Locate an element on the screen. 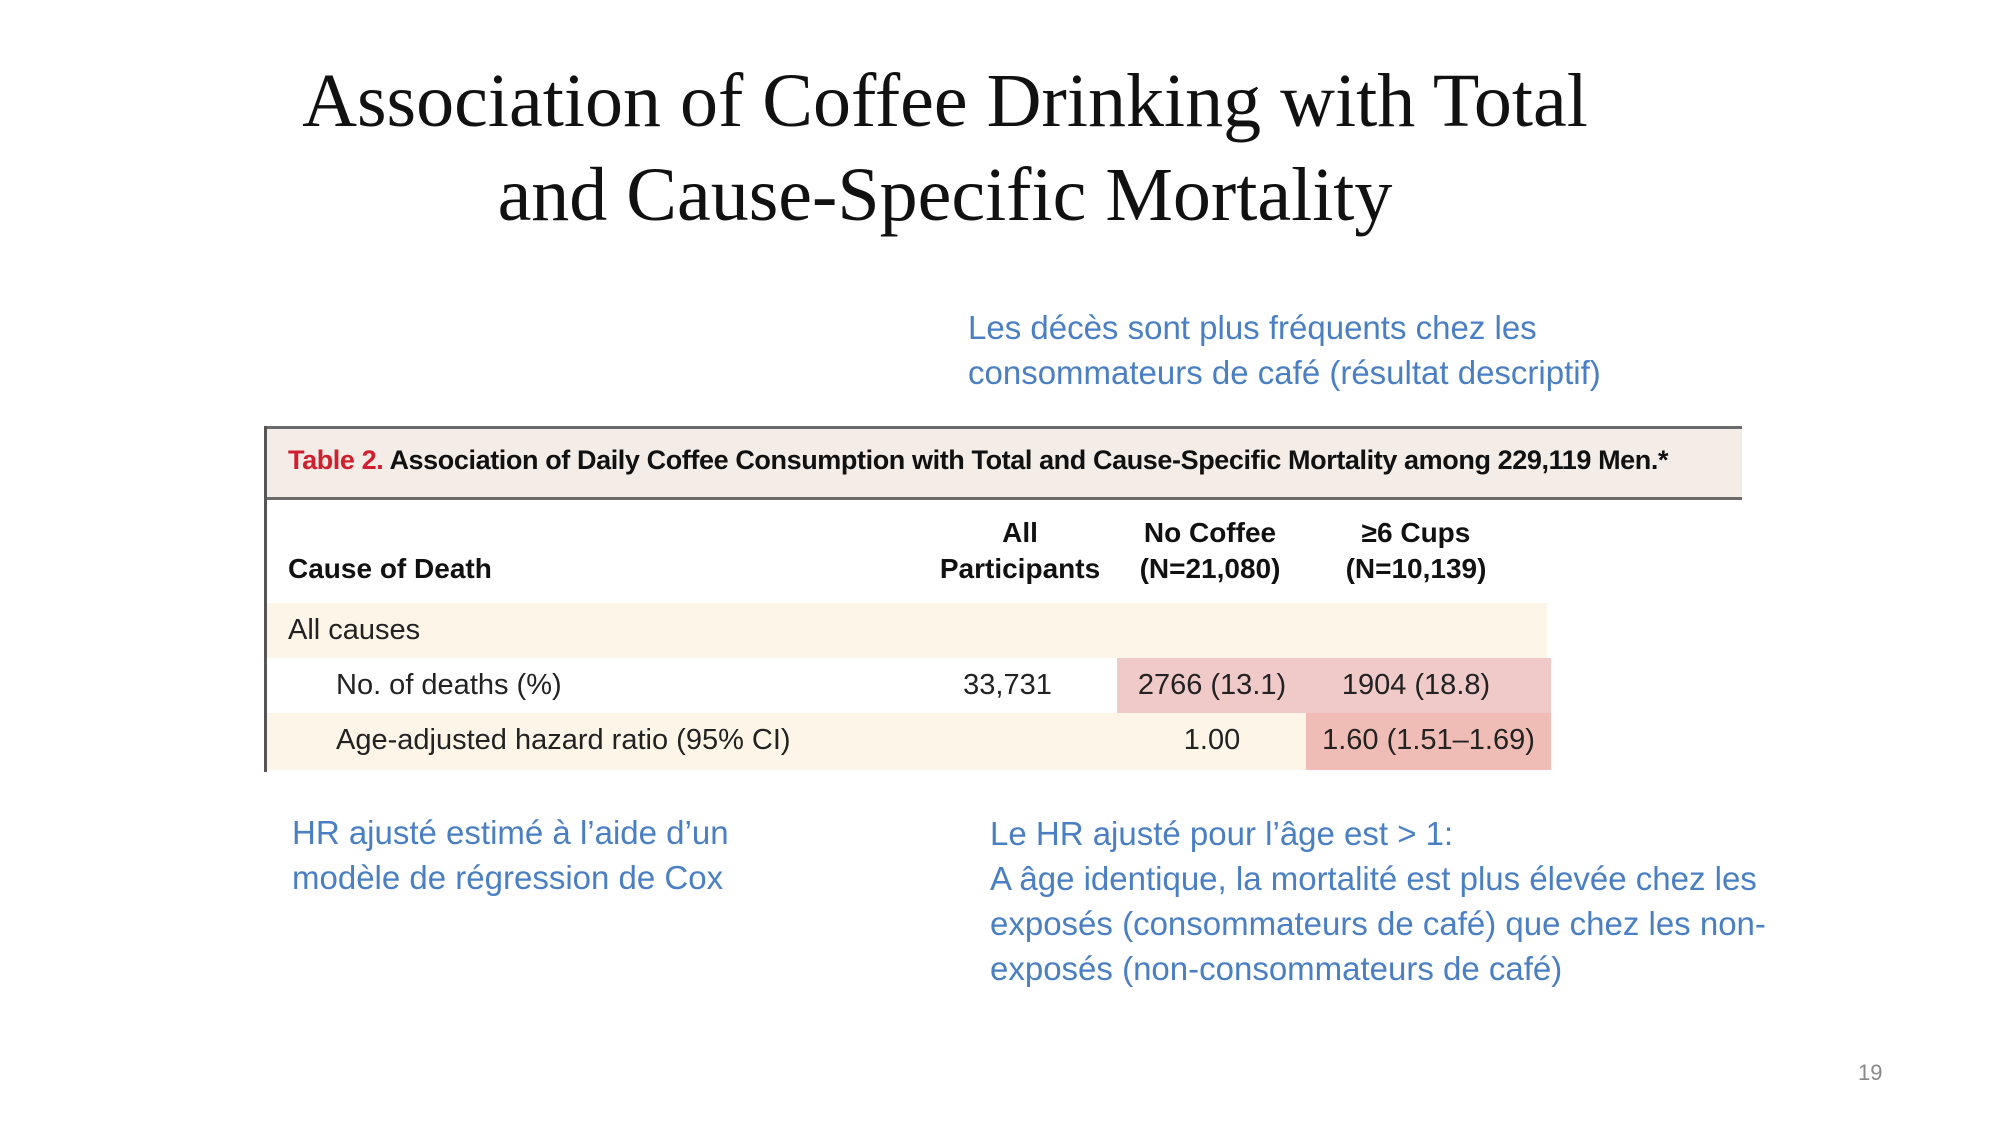 The height and width of the screenshot is (1125, 2000). note-line: modèle de régression de Cox is located at coordinates (508, 877).